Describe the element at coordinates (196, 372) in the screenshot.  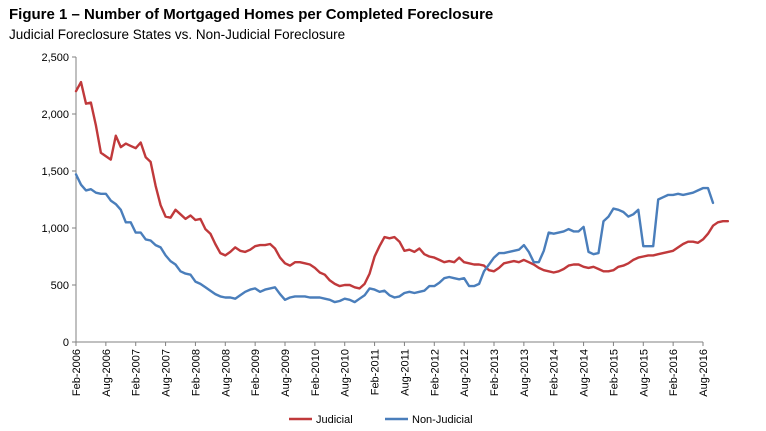
I see `x-tick-label: Feb-2008` at that location.